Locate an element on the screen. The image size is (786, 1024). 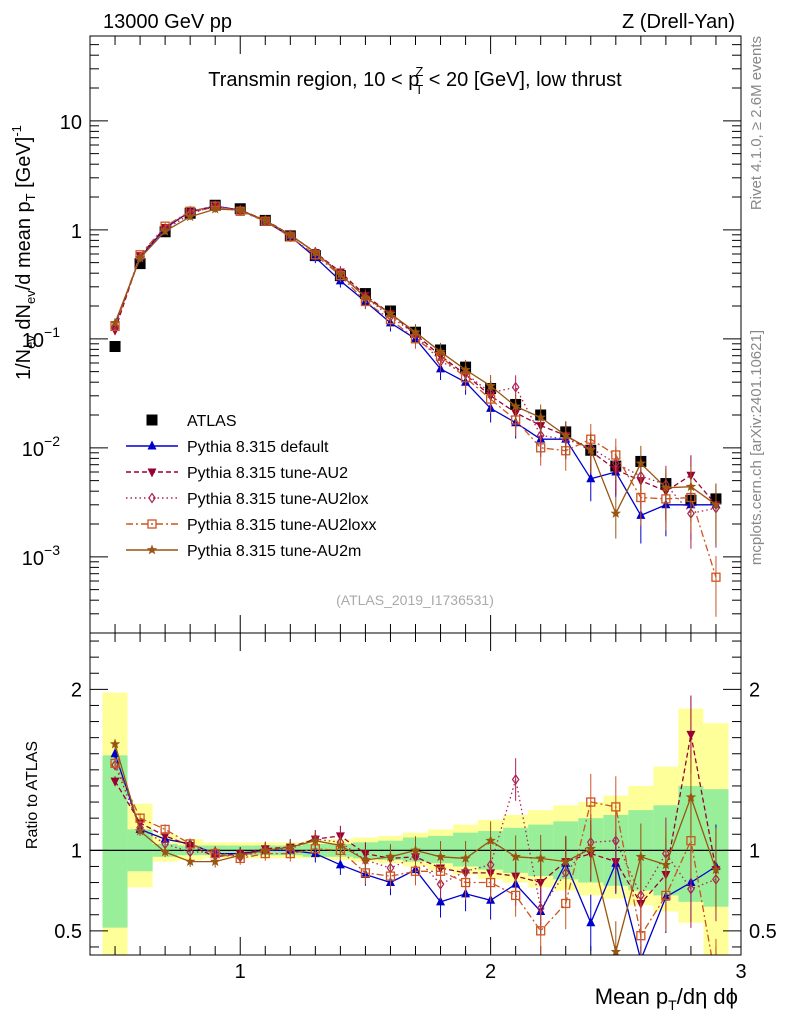
ratio-x-tick-label: 3 is located at coordinates (740, 972).